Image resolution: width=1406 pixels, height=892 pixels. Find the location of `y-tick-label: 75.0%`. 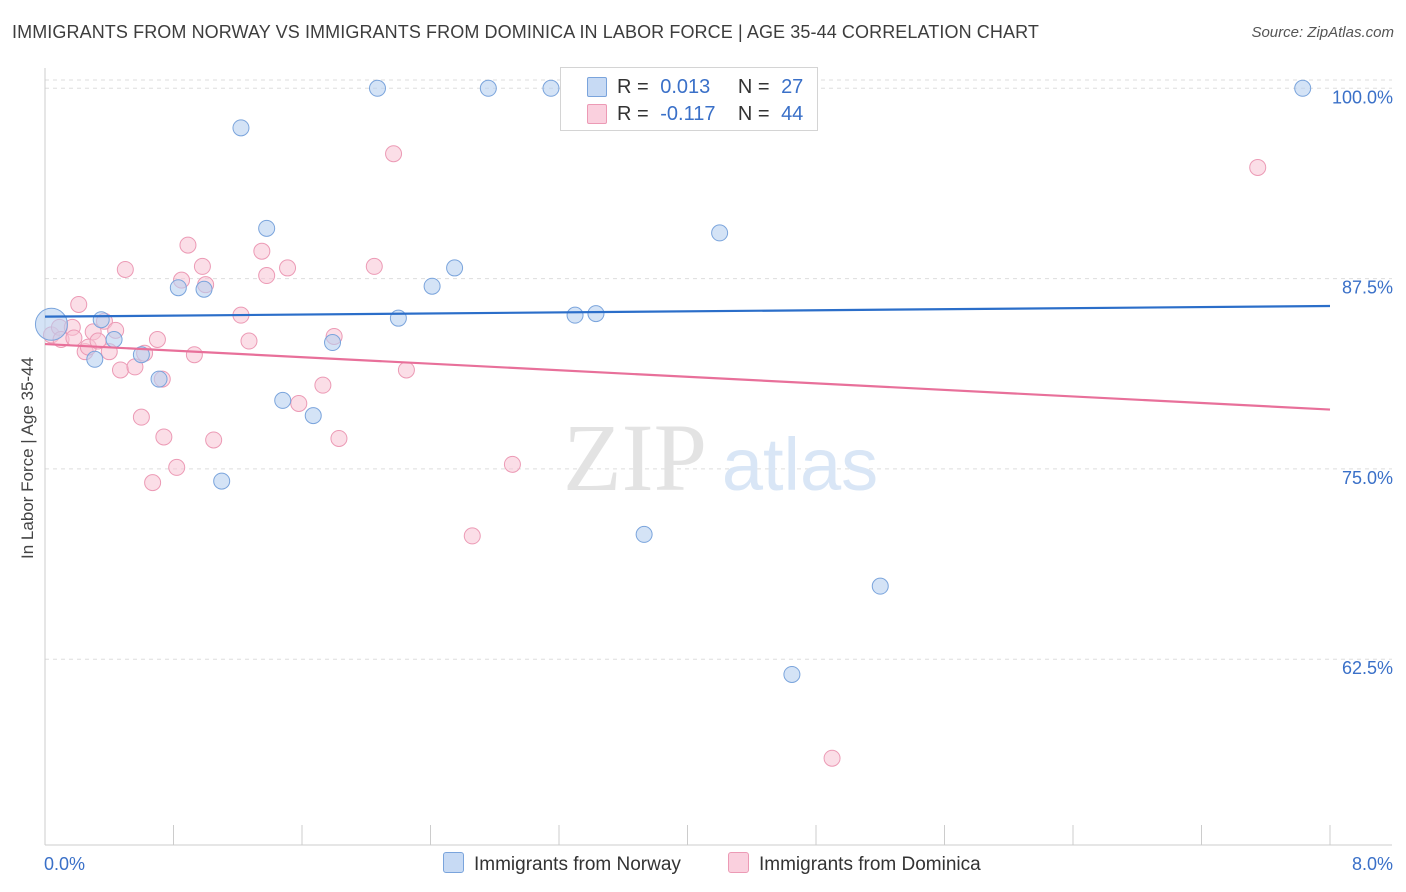

y-tick-label: 75.0% is located at coordinates (1367, 478).